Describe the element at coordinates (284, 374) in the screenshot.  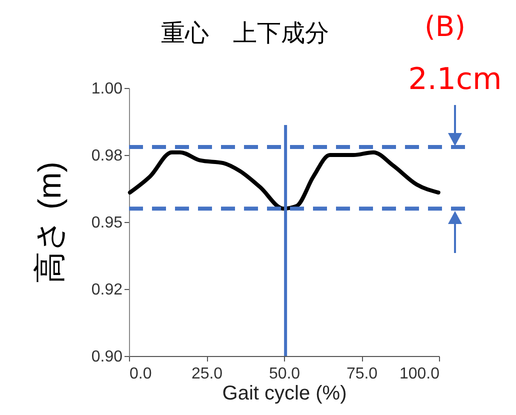
I see `x-tick-label: 50.0` at that location.